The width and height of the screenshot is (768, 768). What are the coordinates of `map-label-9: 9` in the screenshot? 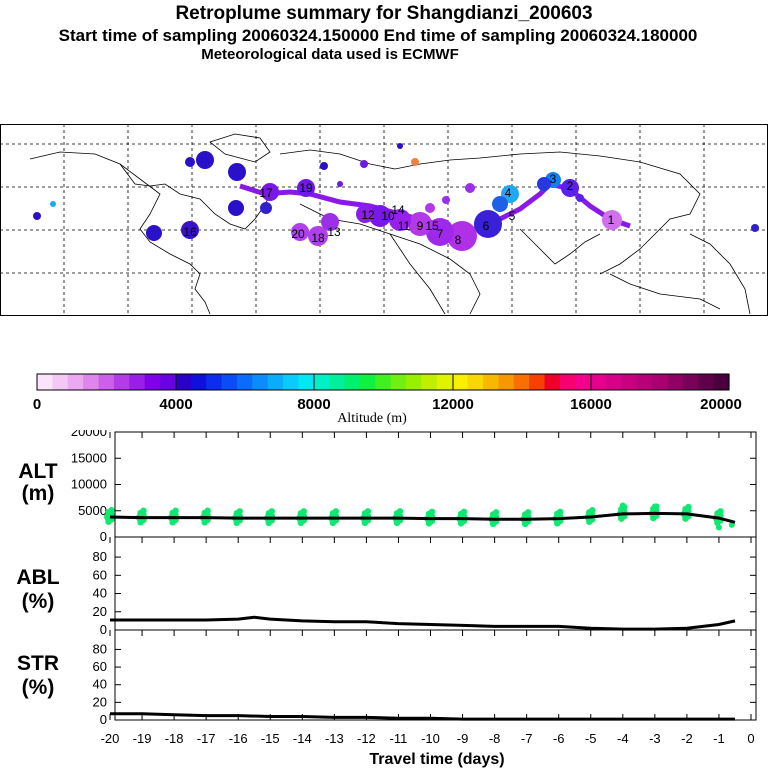 It's located at (420, 226).